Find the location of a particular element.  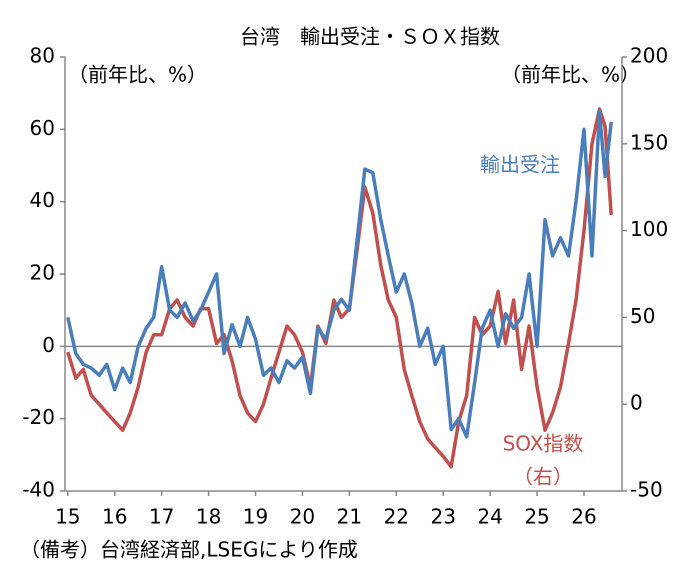

y-tick-label: 20 is located at coordinates (42, 273).